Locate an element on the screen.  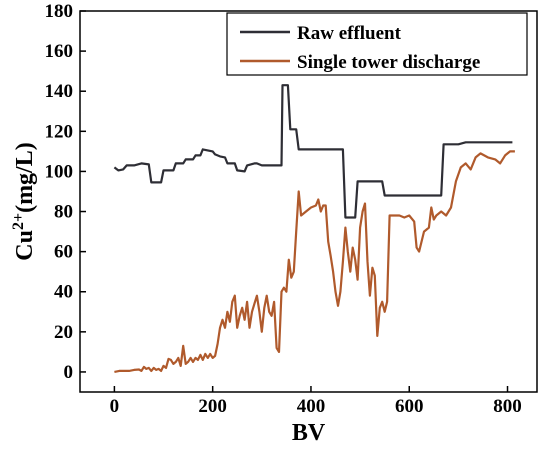
legend: Raw effluent Single tower discharge is located at coordinates (377, 44).